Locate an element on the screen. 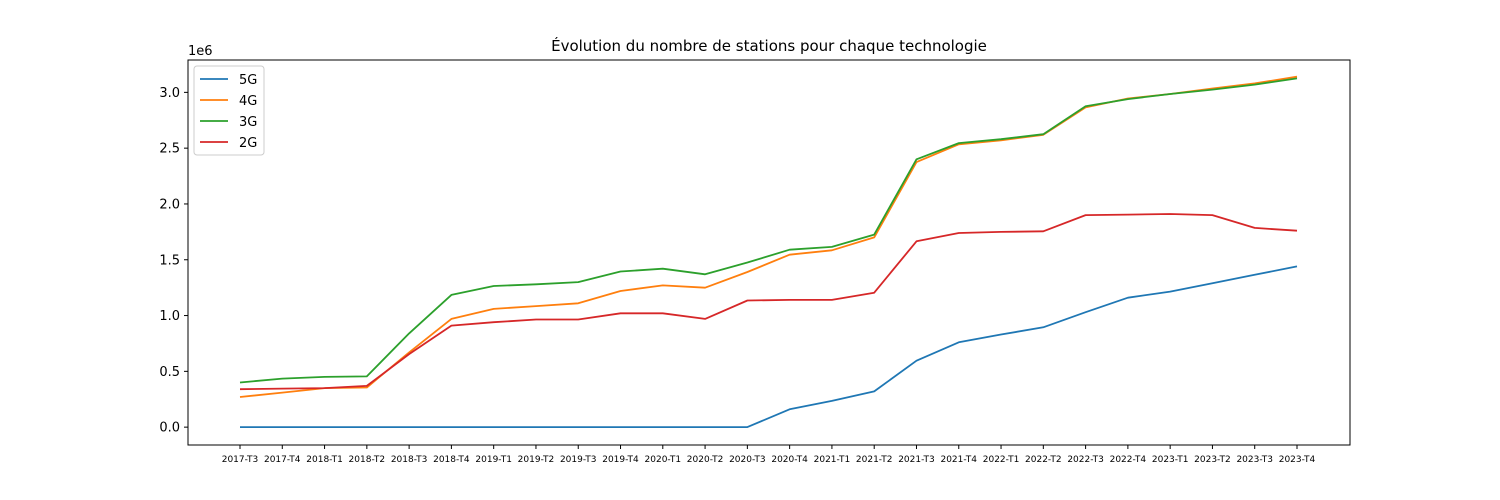  x-tick-label: 2019-T2 is located at coordinates (536, 460).